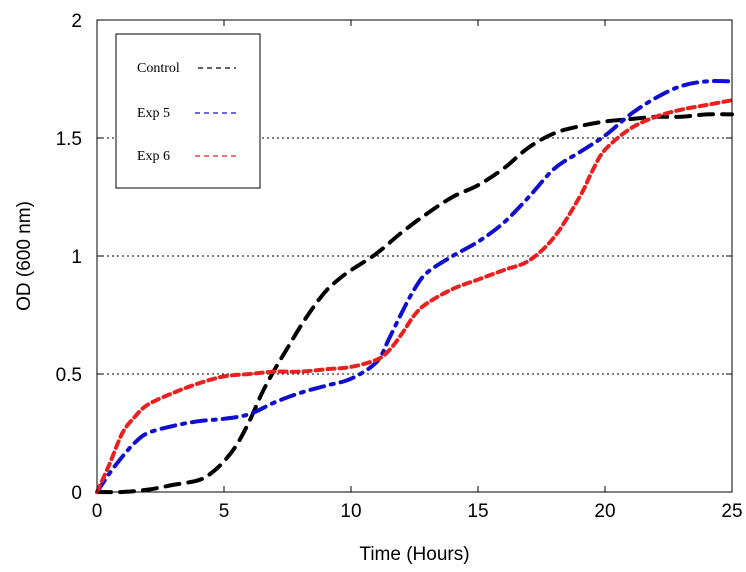 Image resolution: width=746 pixels, height=572 pixels. I want to click on y-tick-label: 2, so click(76, 21).